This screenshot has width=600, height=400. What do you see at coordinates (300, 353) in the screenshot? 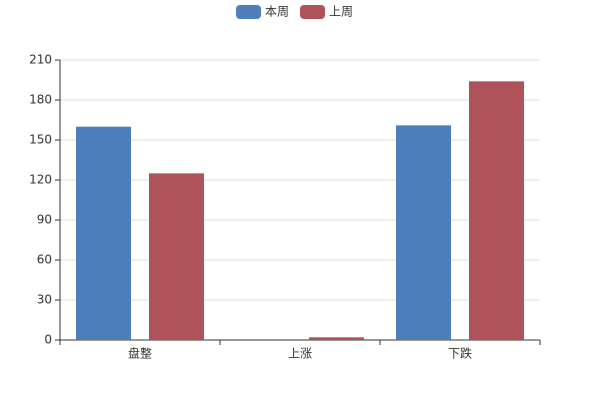
I see `x-tick-label: 上涨` at bounding box center [300, 353].